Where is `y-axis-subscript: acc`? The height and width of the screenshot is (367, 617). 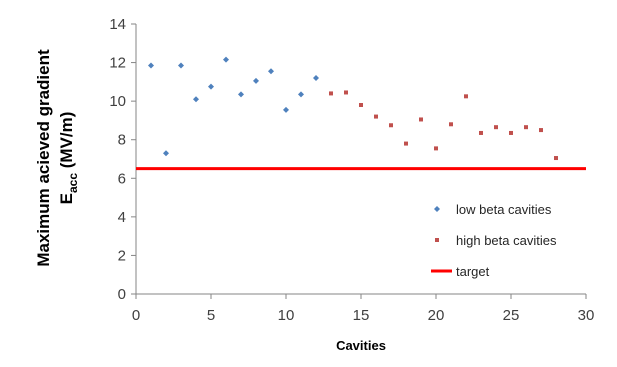
y-axis-subscript: acc is located at coordinates (73, 183).